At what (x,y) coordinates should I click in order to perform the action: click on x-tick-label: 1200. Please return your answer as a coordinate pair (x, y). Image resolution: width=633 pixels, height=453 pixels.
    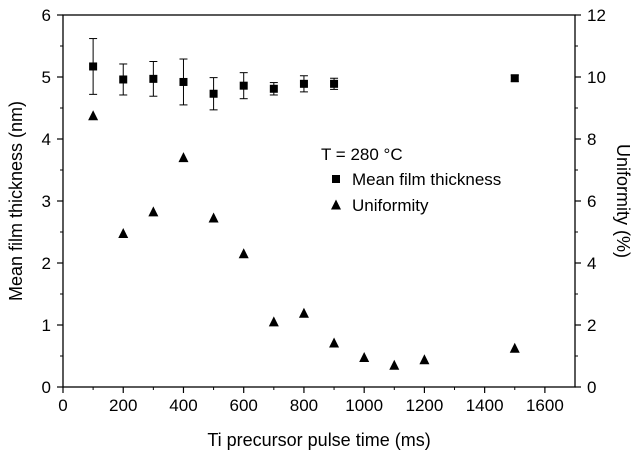
    Looking at the image, I should click on (424, 405).